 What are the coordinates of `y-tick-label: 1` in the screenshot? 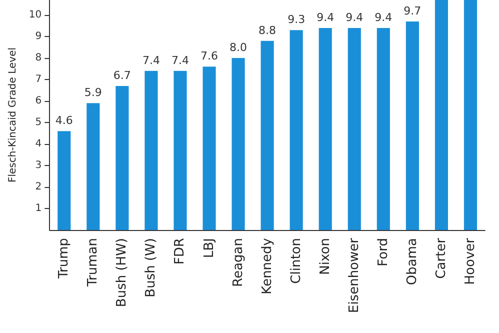 It's located at (38, 208).